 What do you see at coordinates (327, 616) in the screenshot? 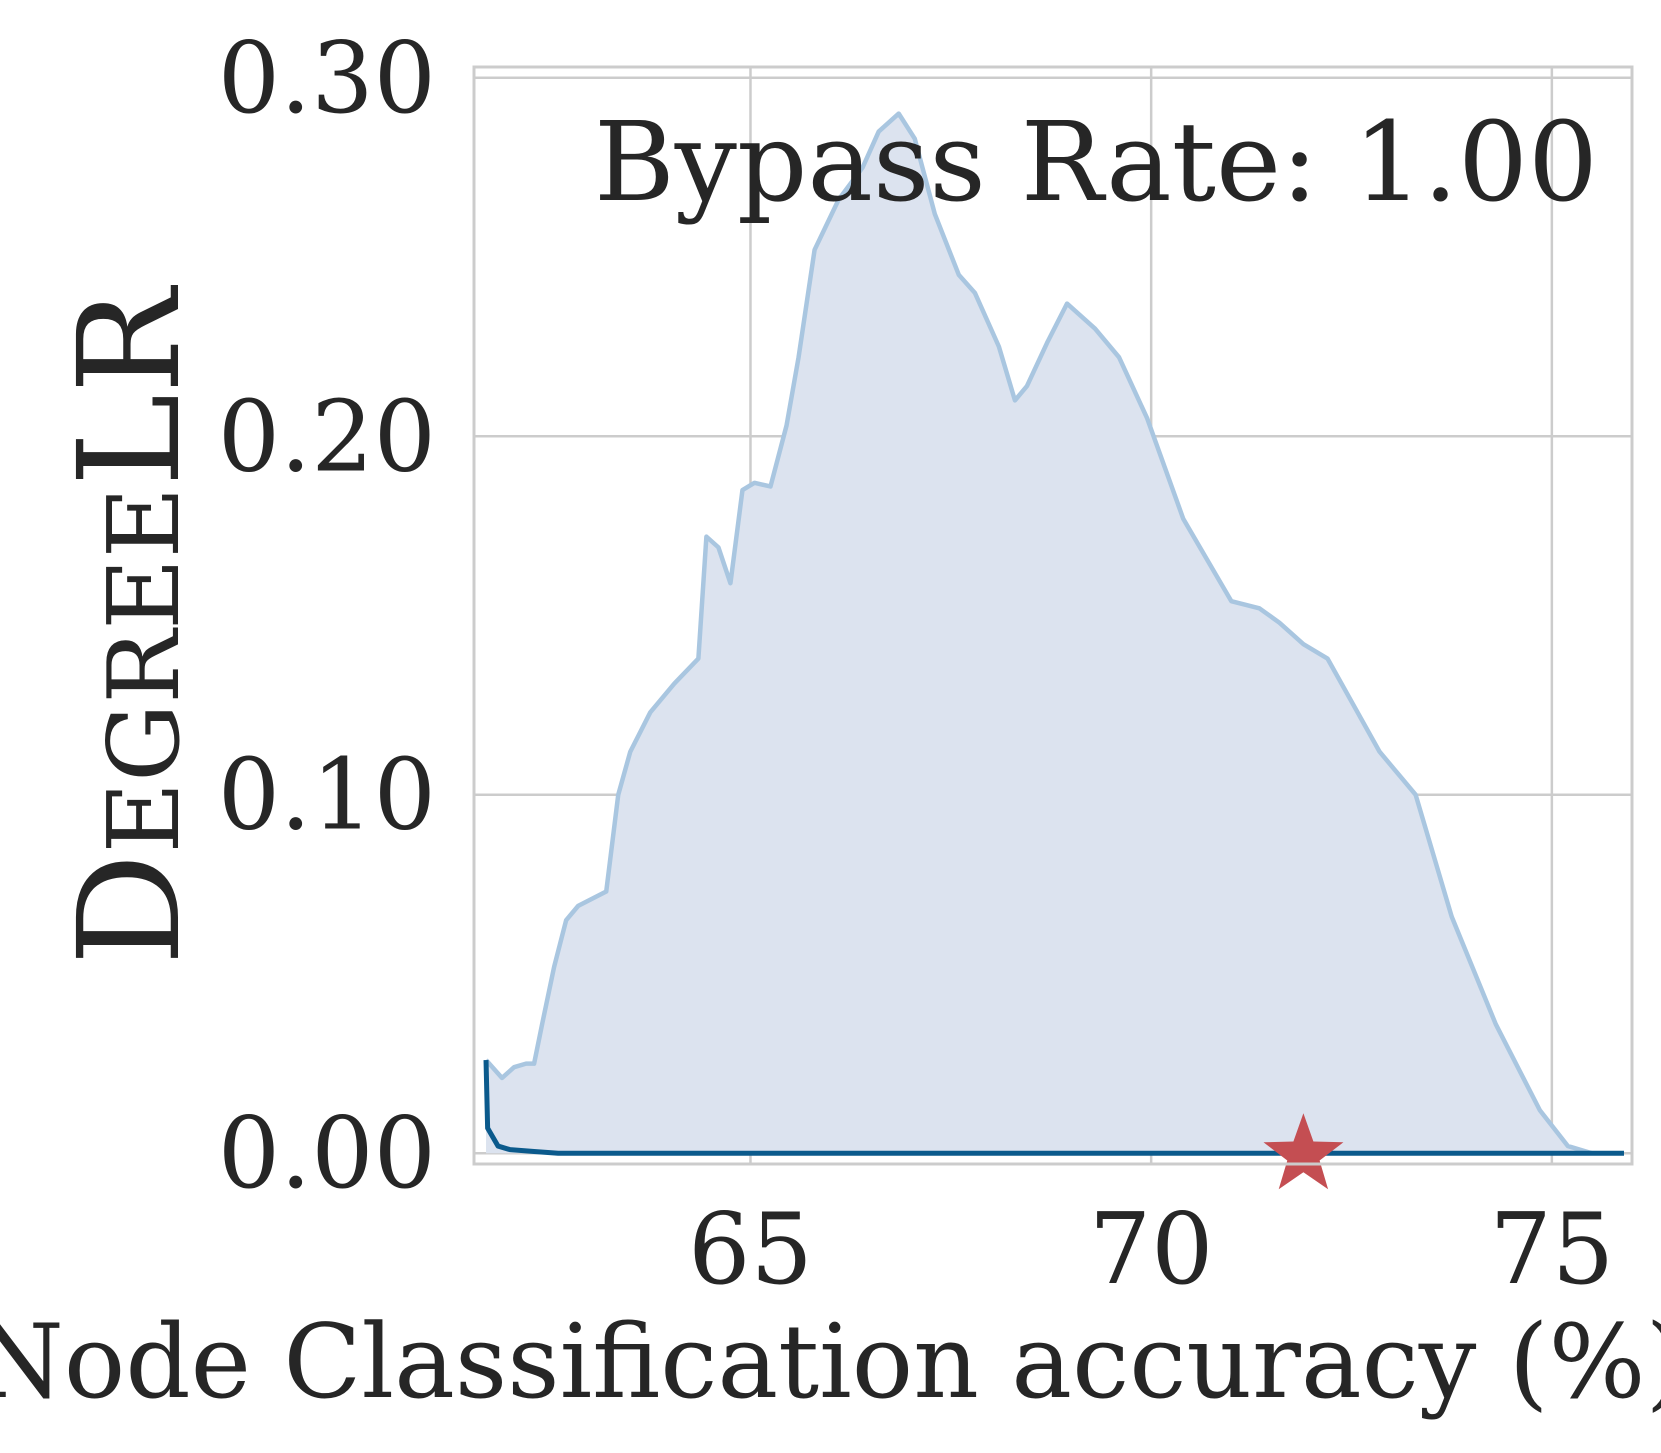
I see `y-tick-labels: 0.00 0.10 0.20 0.30` at bounding box center [327, 616].